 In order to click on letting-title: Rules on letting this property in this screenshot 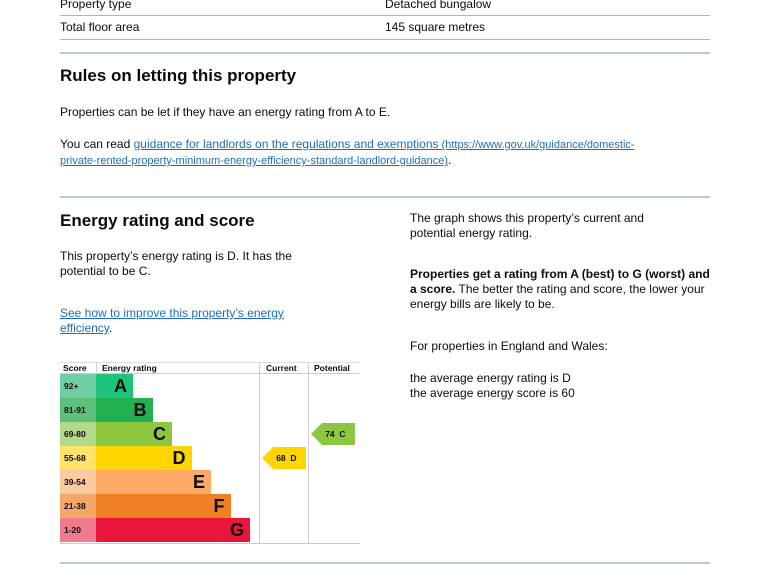, I will do `click(178, 75)`.